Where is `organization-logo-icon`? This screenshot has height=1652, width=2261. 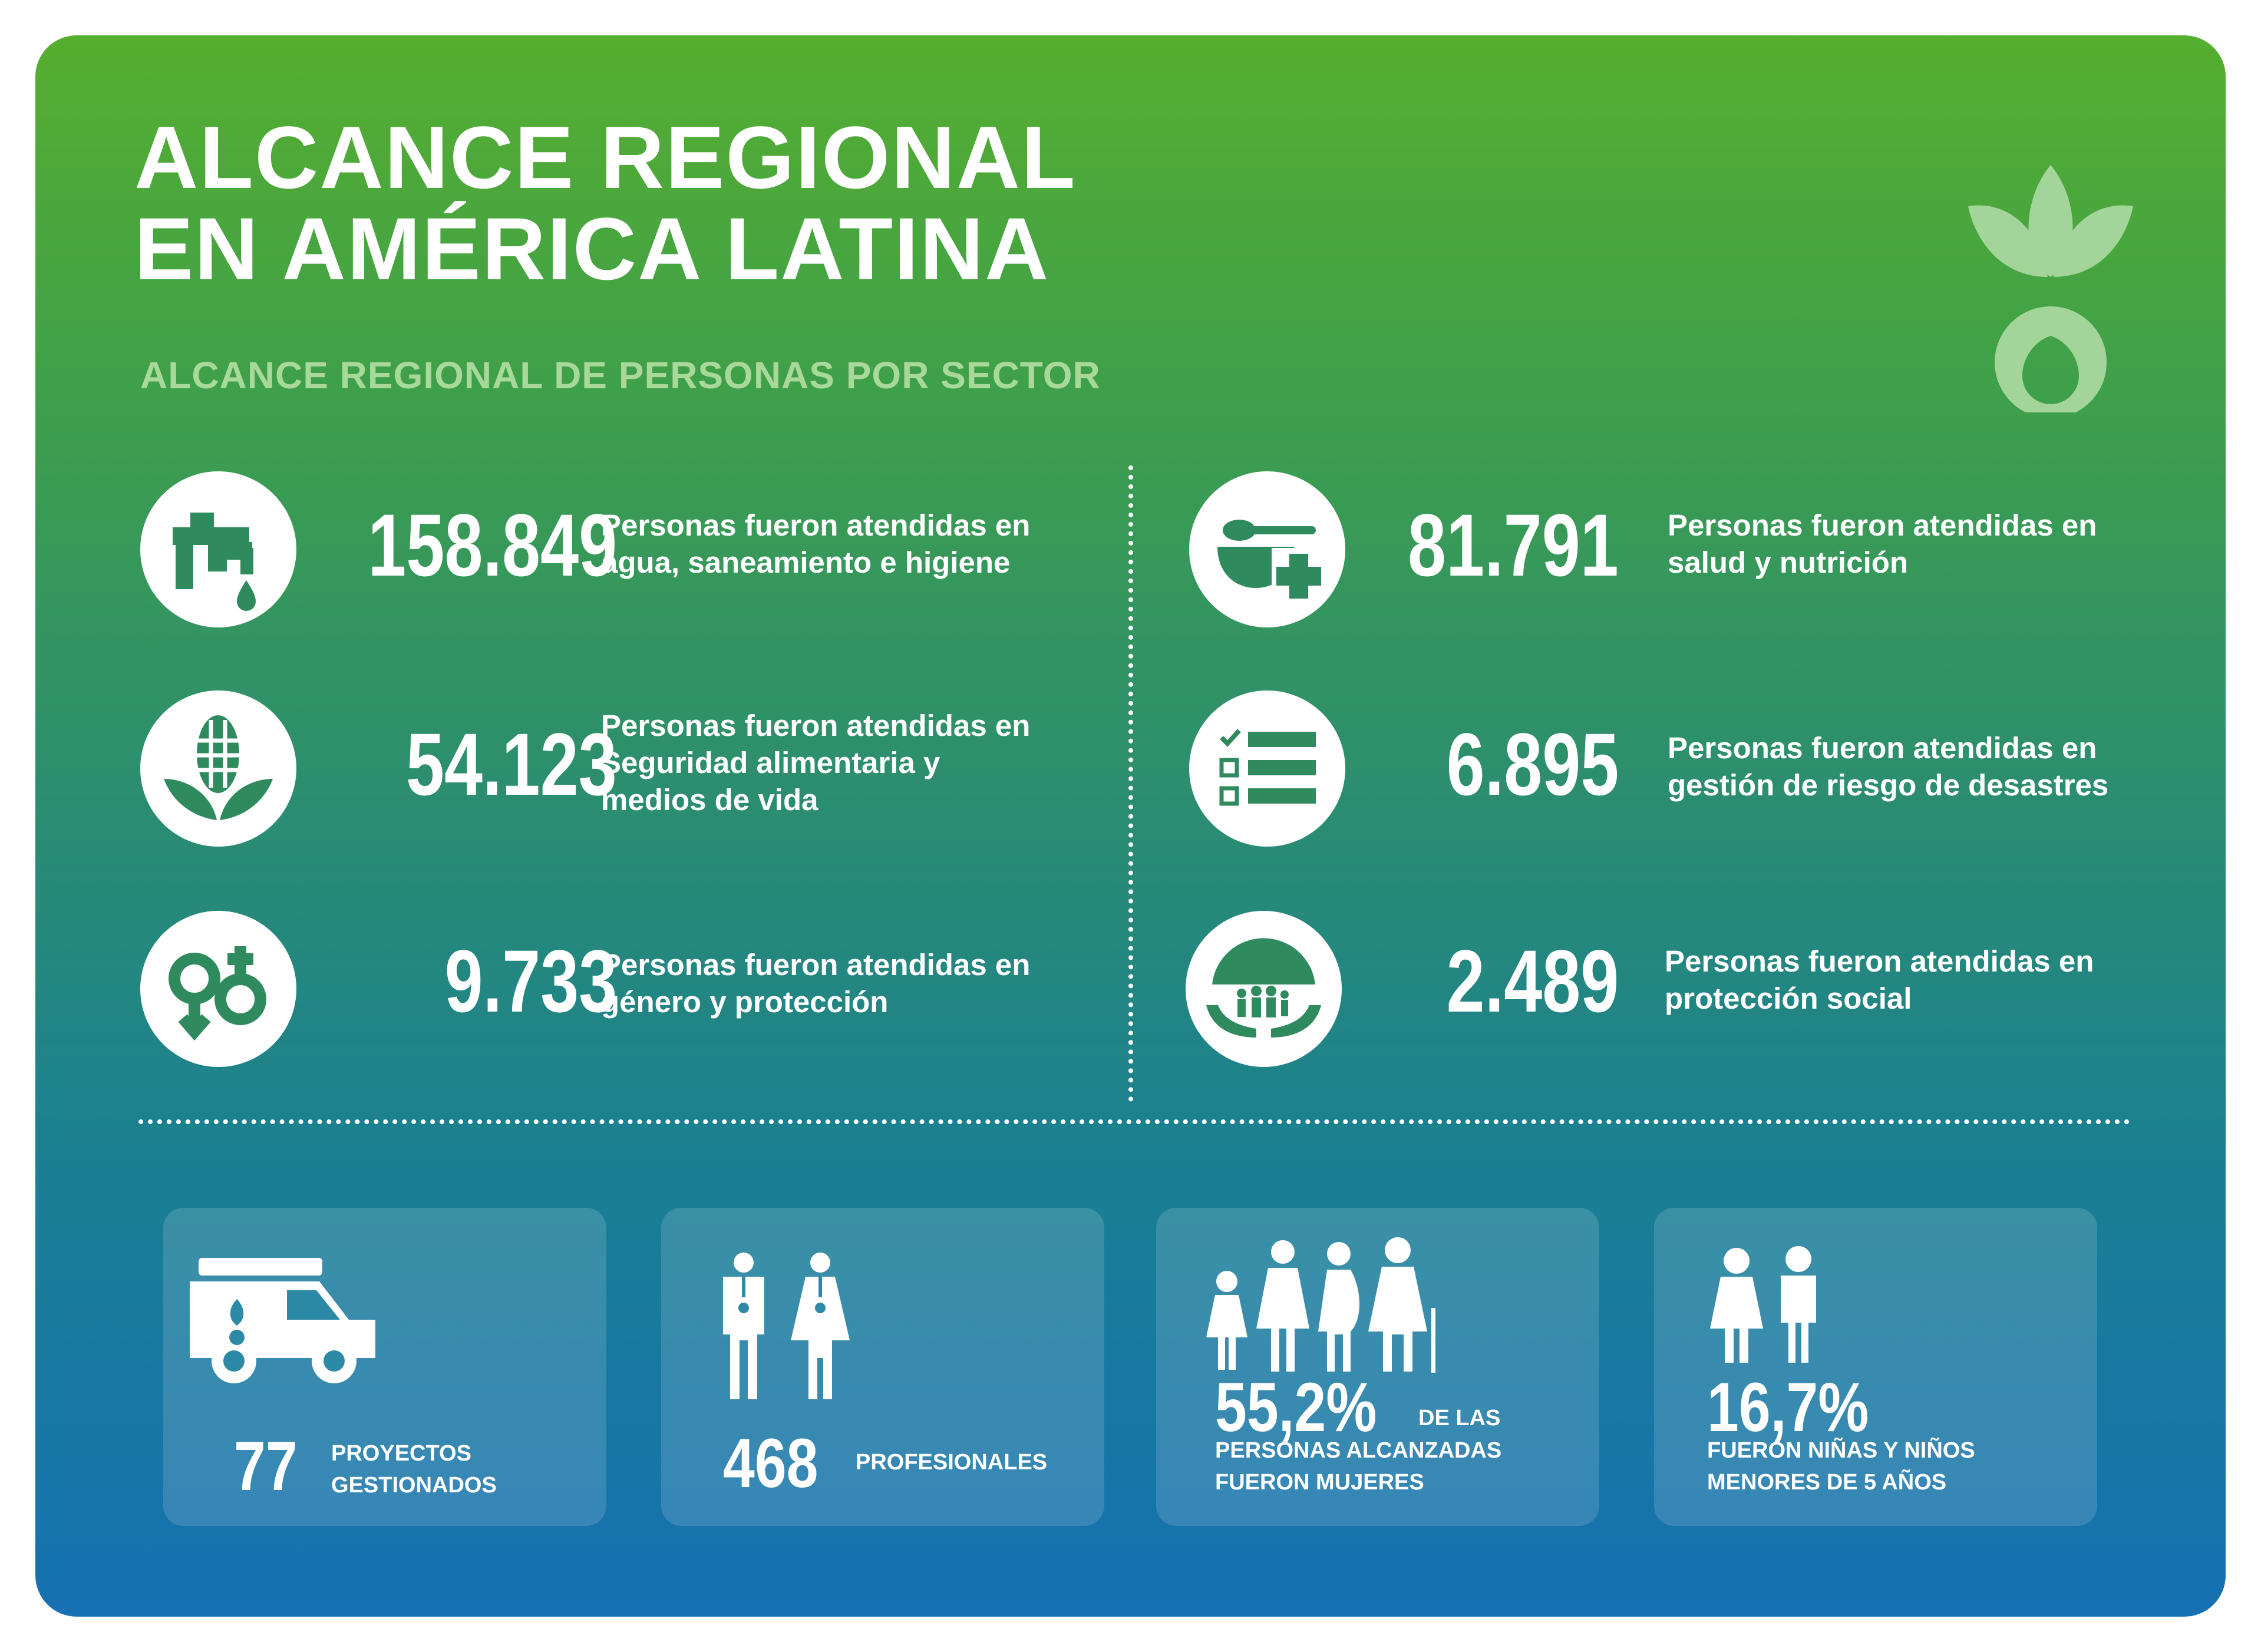
organization-logo-icon is located at coordinates (2050, 288).